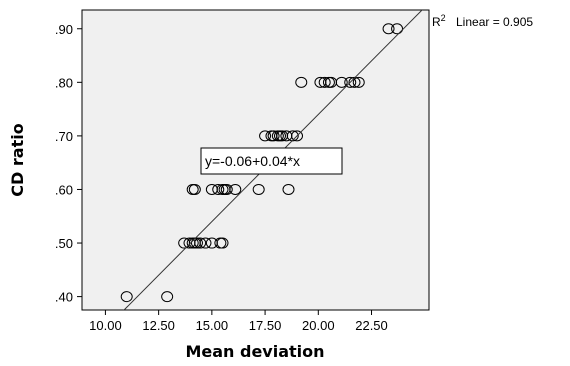  I want to click on x-tick-label: 12.50, so click(158, 325).